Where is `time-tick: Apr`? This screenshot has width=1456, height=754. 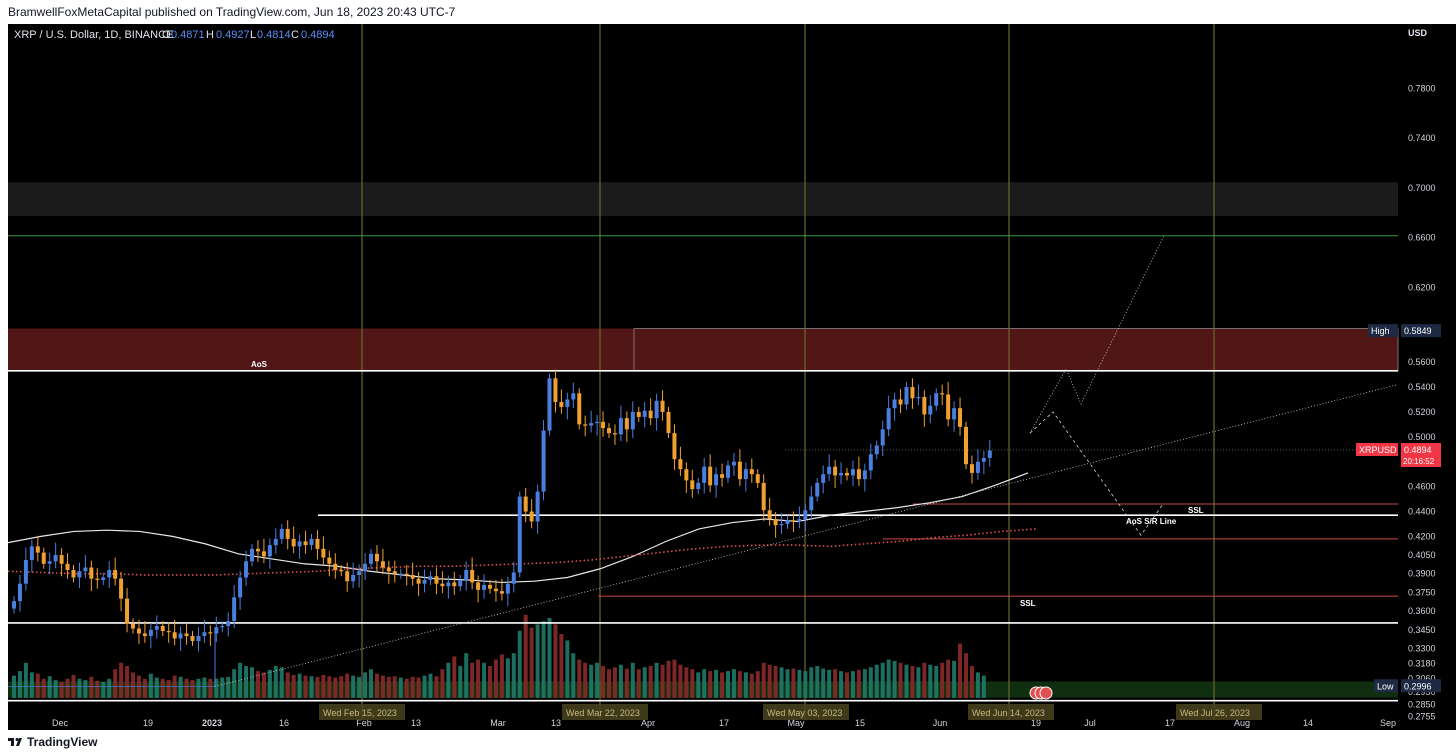 time-tick: Apr is located at coordinates (648, 723).